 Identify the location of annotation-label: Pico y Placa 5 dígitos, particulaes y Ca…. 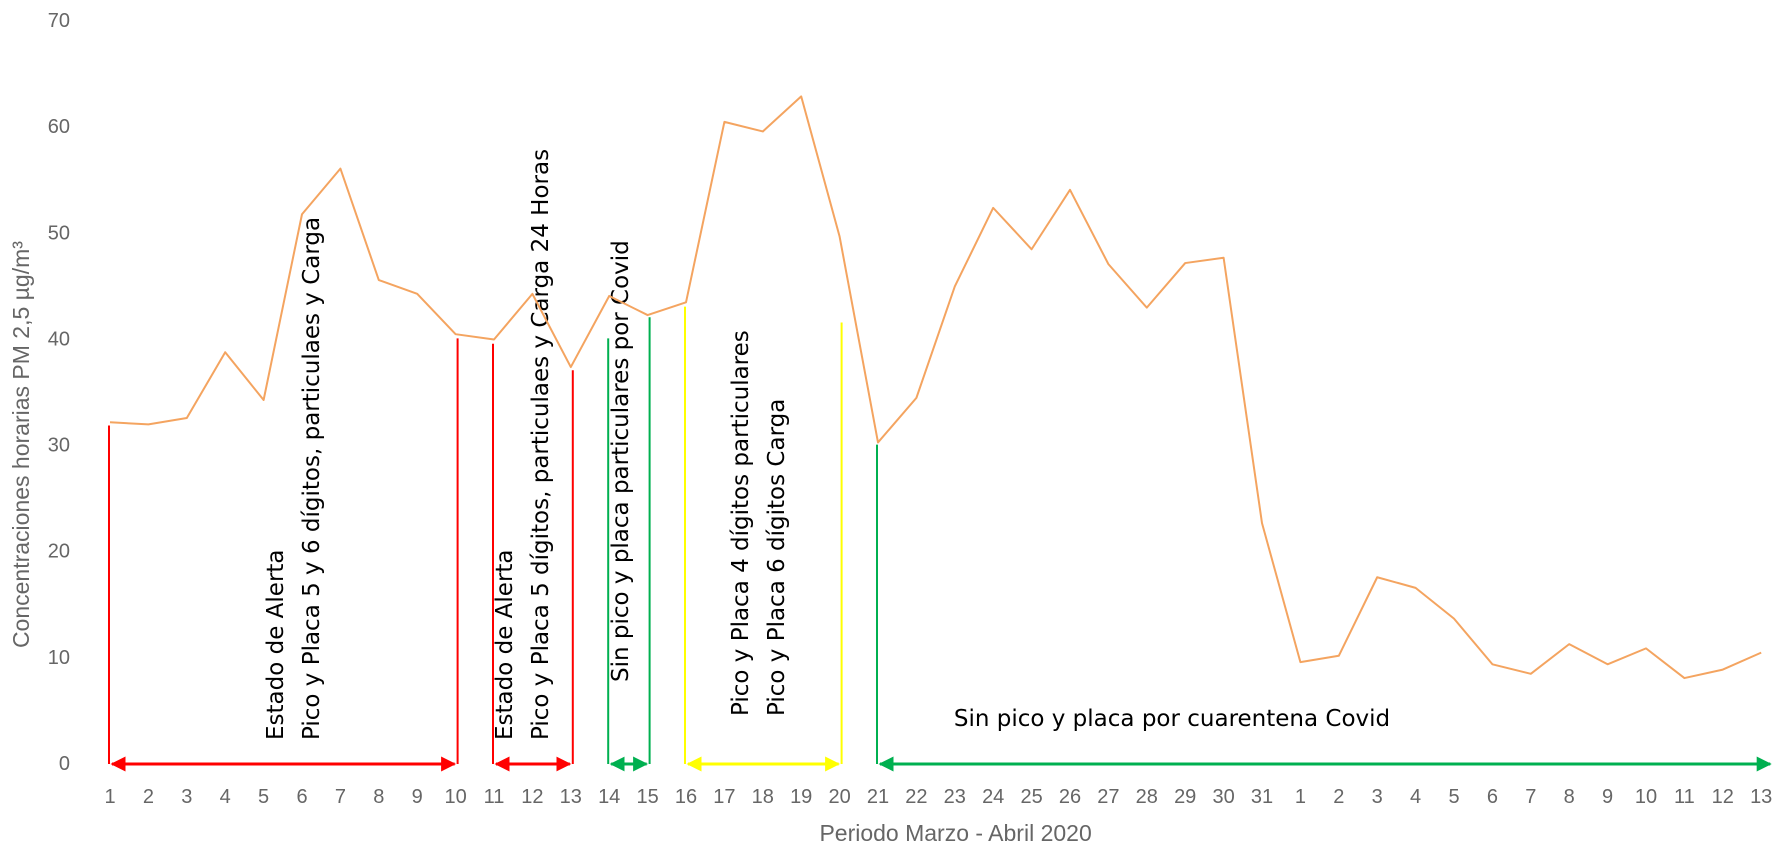
(541, 444).